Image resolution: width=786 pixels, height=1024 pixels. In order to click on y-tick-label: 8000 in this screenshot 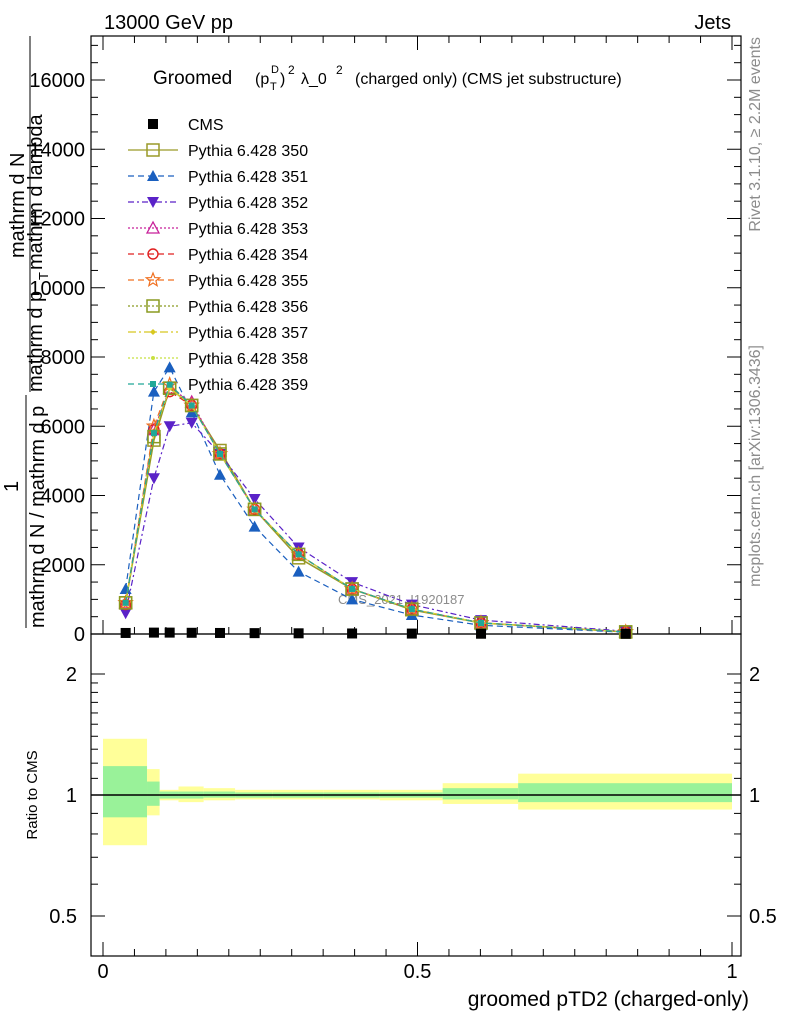, I will do `click(63, 358)`.